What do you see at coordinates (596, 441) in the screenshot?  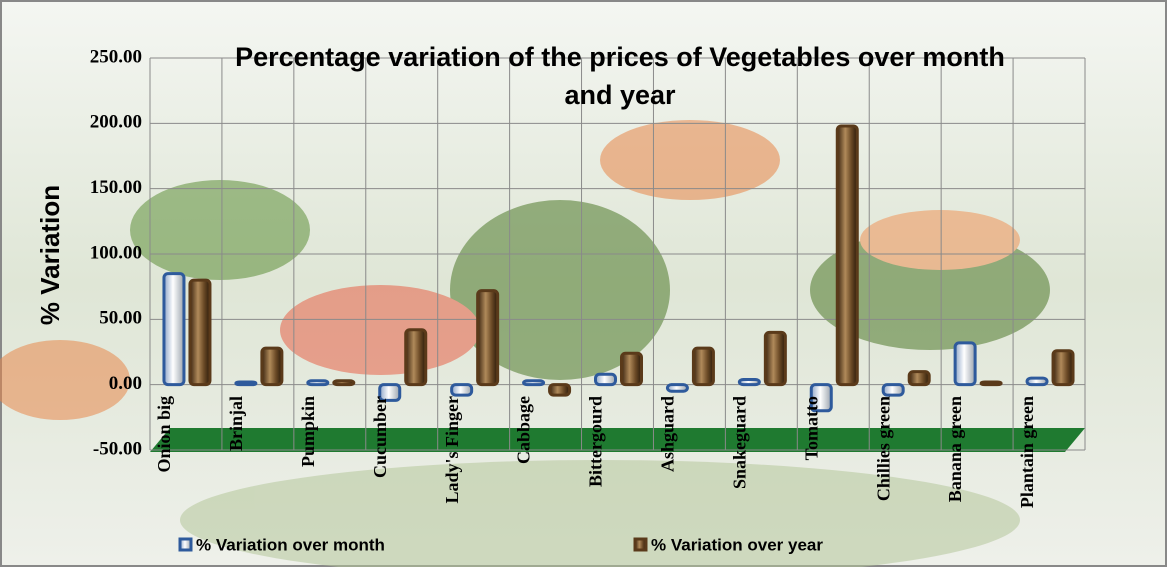 I see `x-tick-label: Bittergourd` at bounding box center [596, 441].